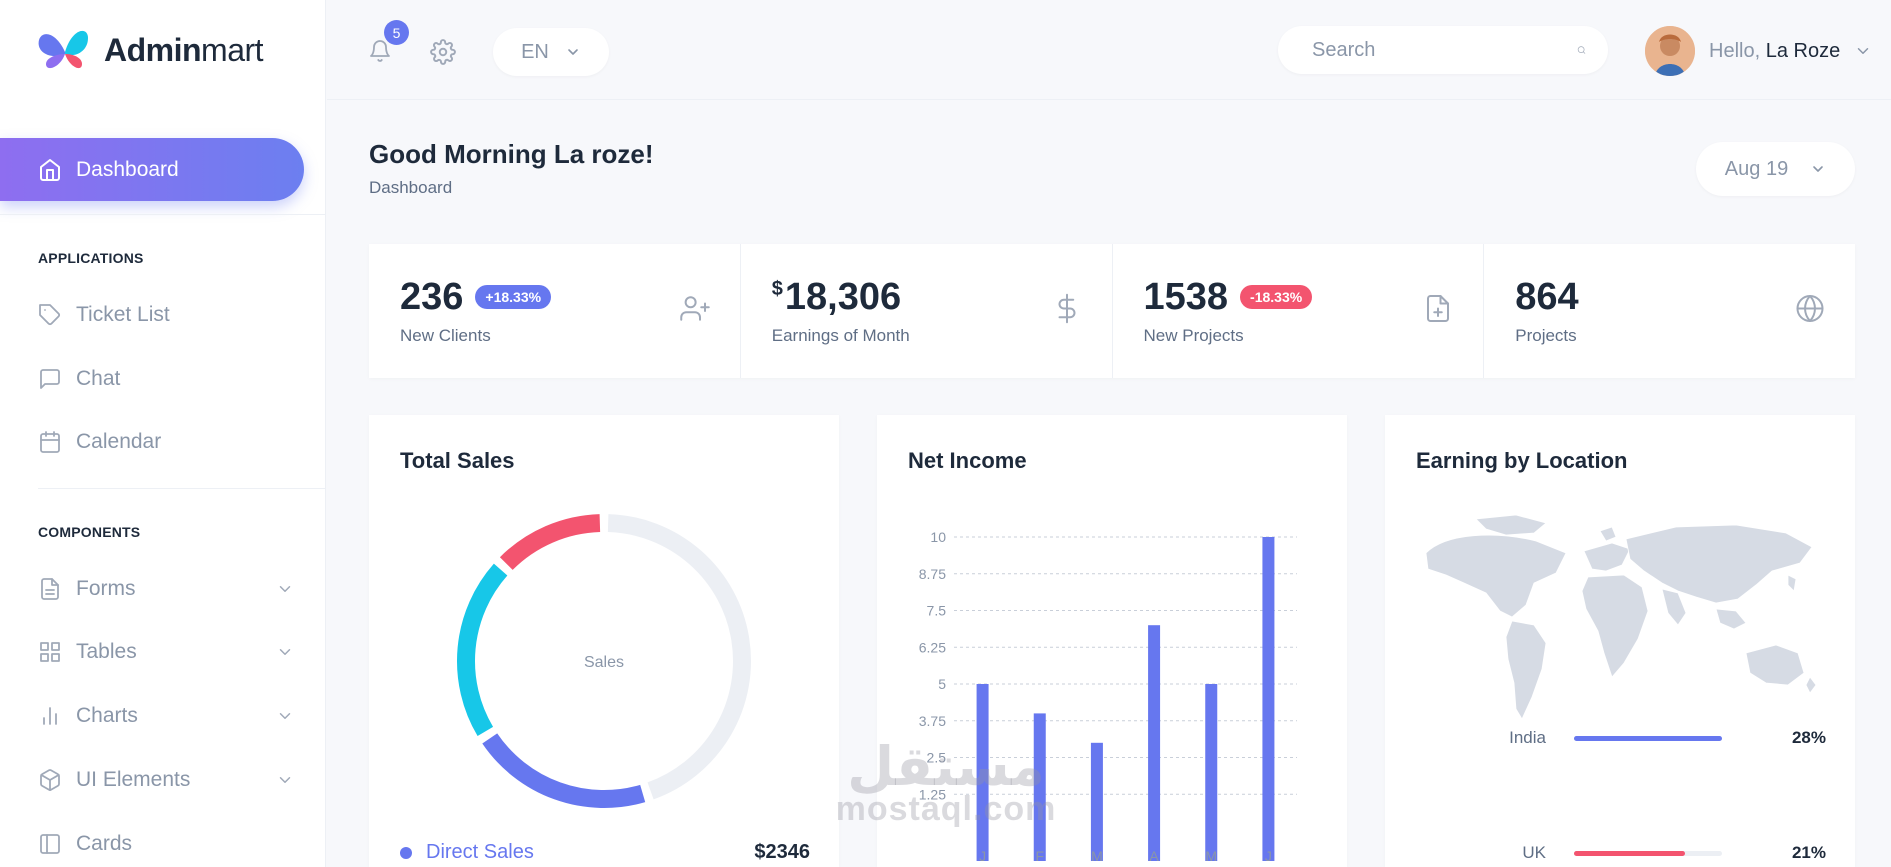 The height and width of the screenshot is (867, 1891). I want to click on dollar-icon, so click(1067, 311).